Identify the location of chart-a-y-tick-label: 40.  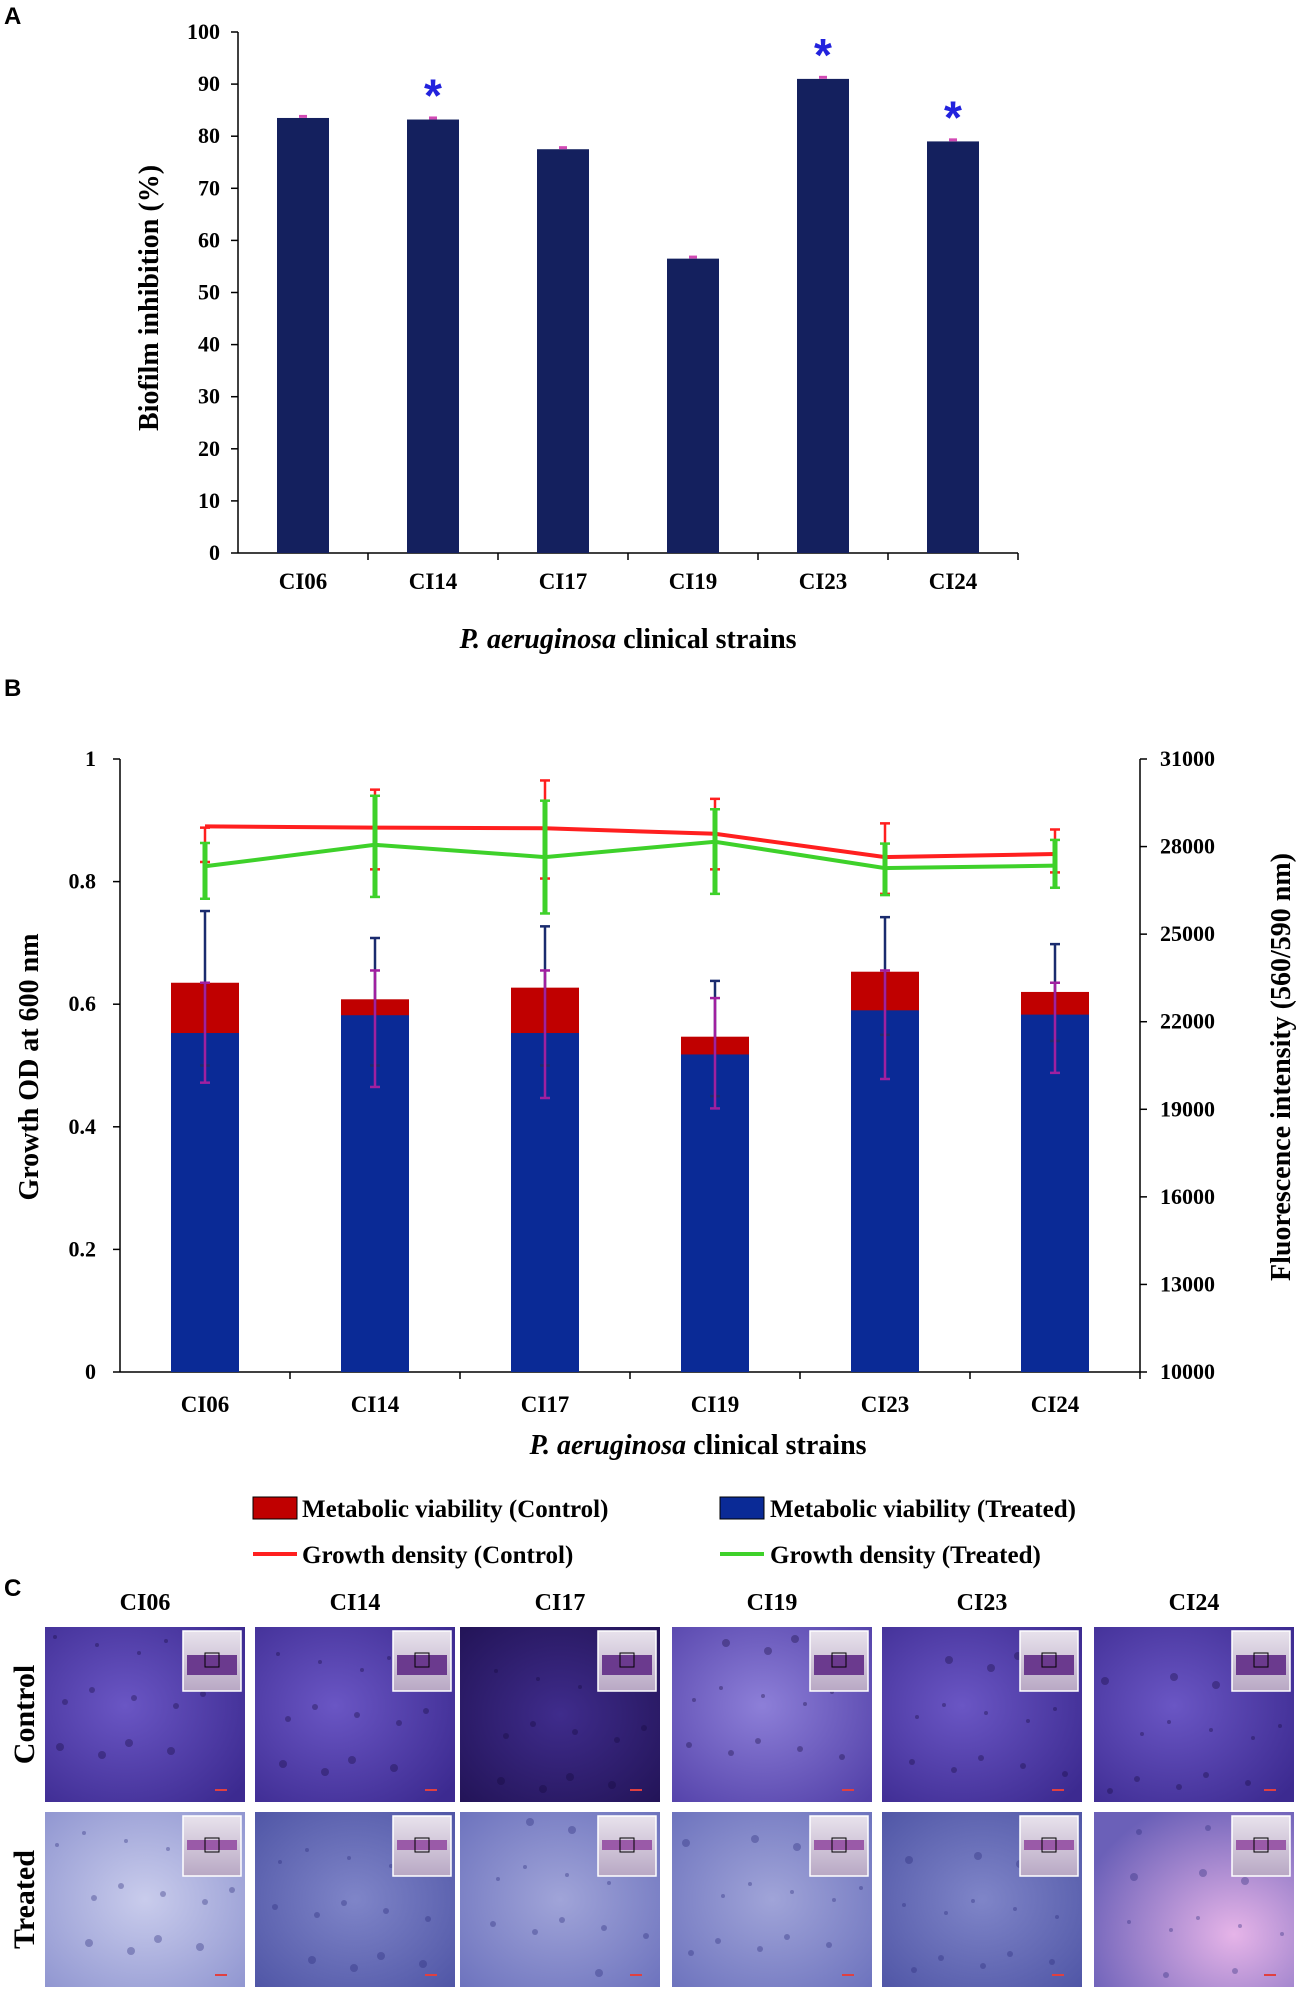
(209, 344).